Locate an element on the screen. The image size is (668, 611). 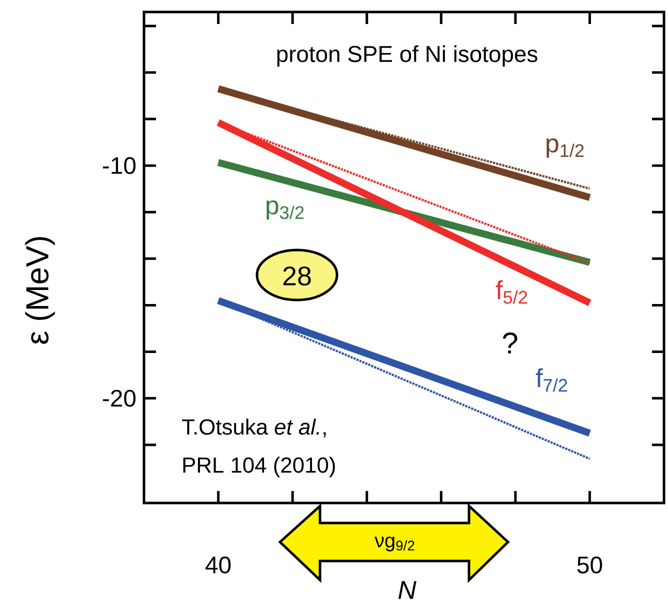
text: proton SPE of Ni isotopes is located at coordinates (407, 56).